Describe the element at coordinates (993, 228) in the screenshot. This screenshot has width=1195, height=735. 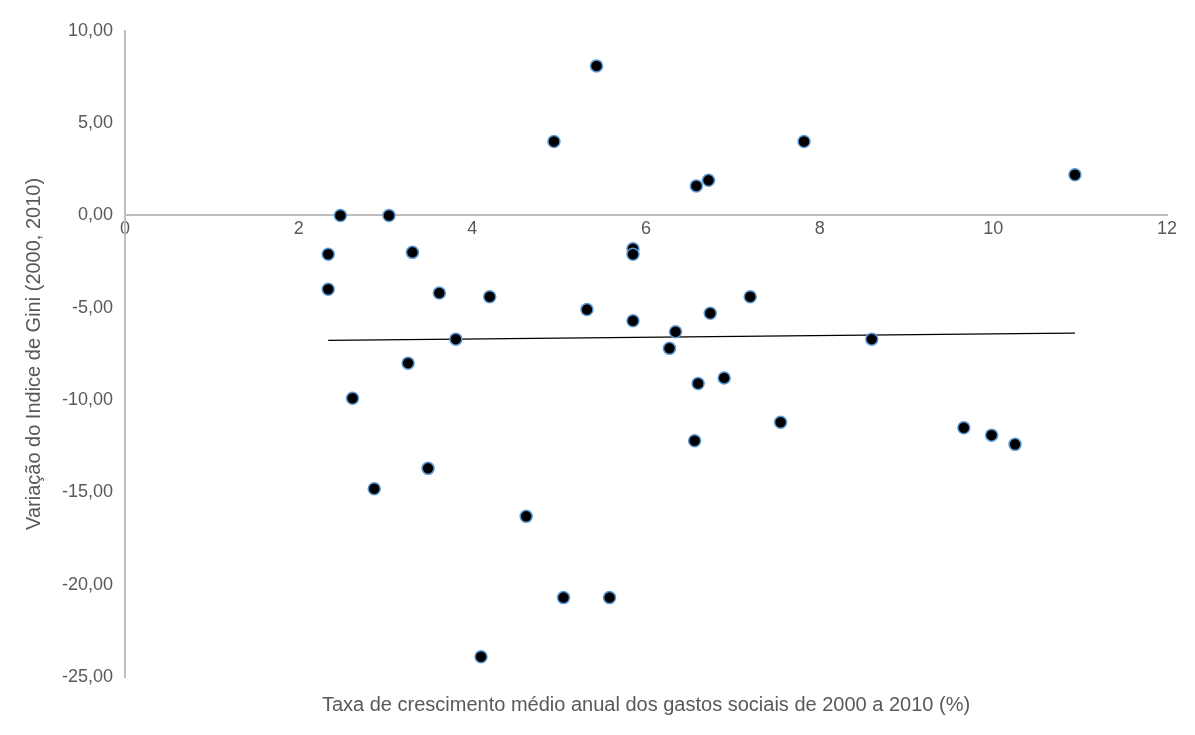
I see `x-tick-label: 10` at that location.